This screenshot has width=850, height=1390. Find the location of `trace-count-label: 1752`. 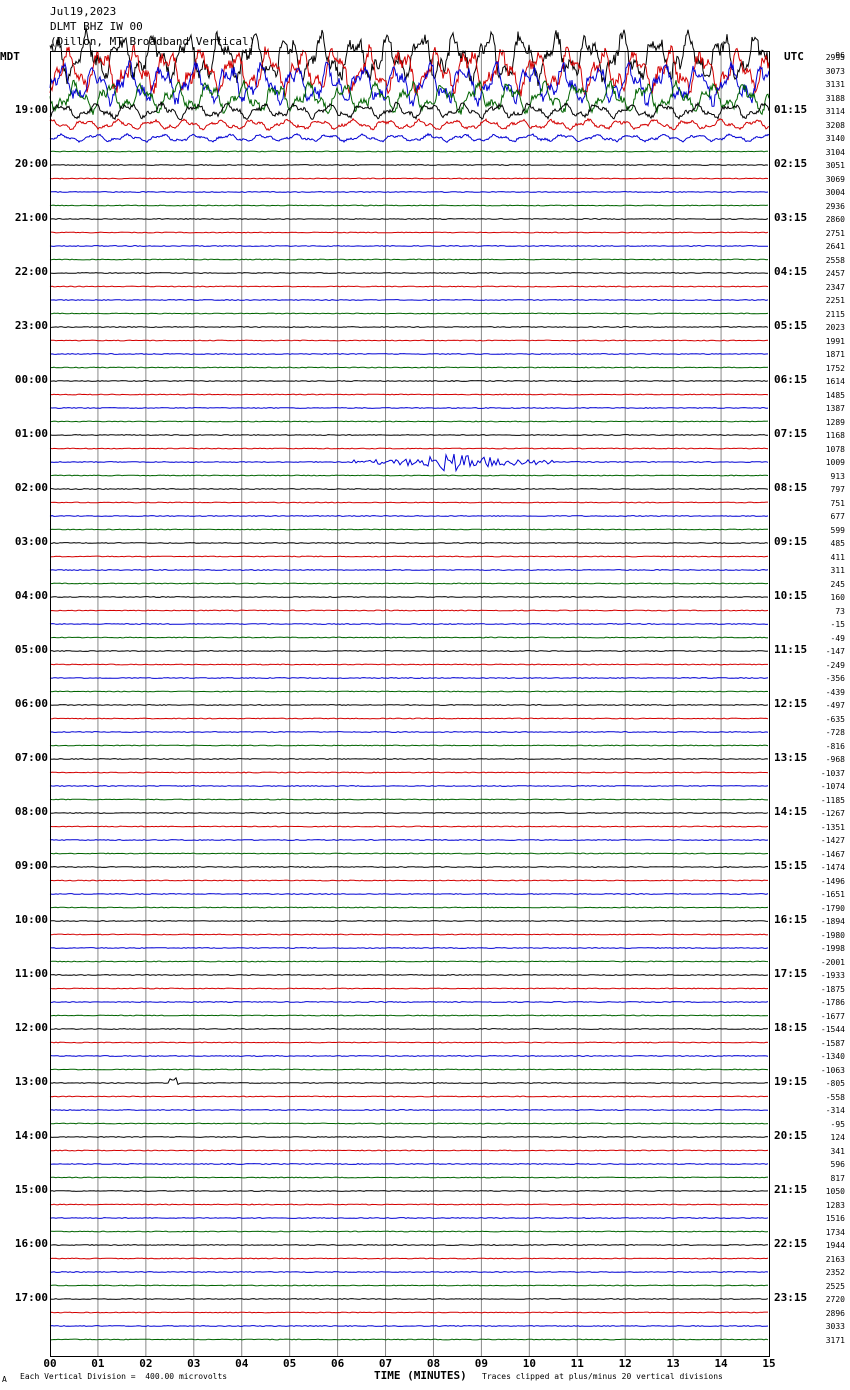

trace-count-label: 1752 is located at coordinates (835, 368).